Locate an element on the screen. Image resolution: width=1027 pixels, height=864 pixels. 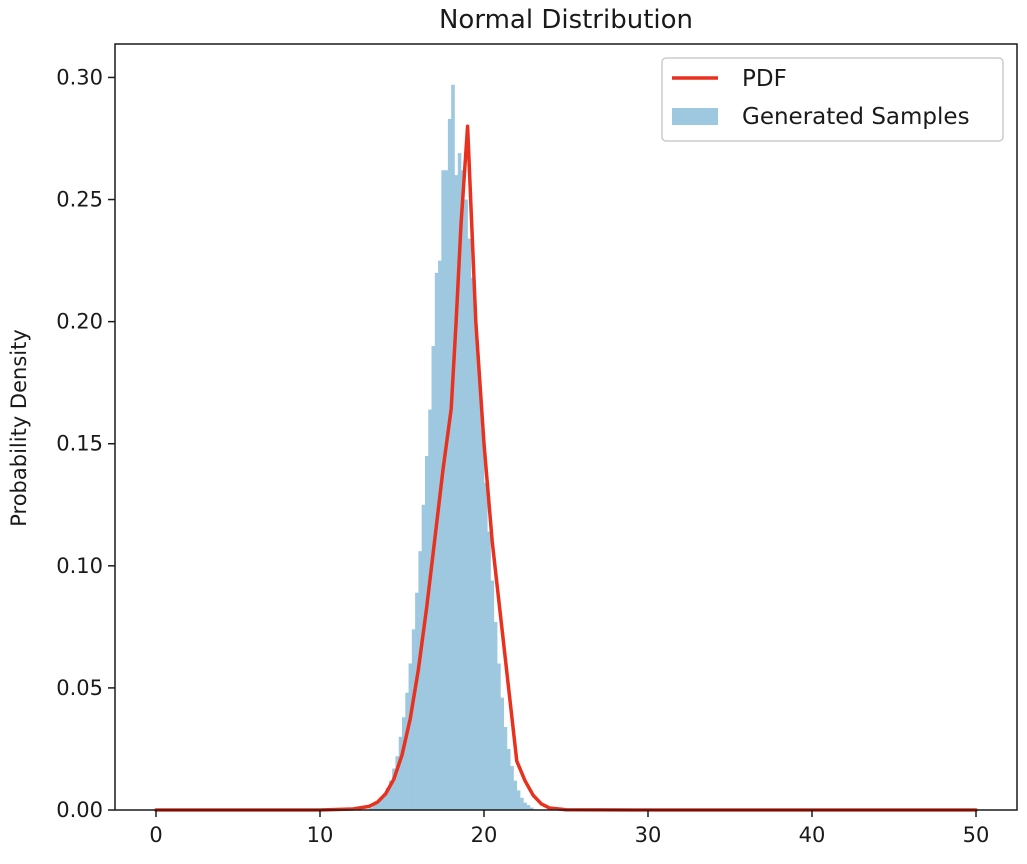
legend: PDF Generated Samples is located at coordinates (832, 99).